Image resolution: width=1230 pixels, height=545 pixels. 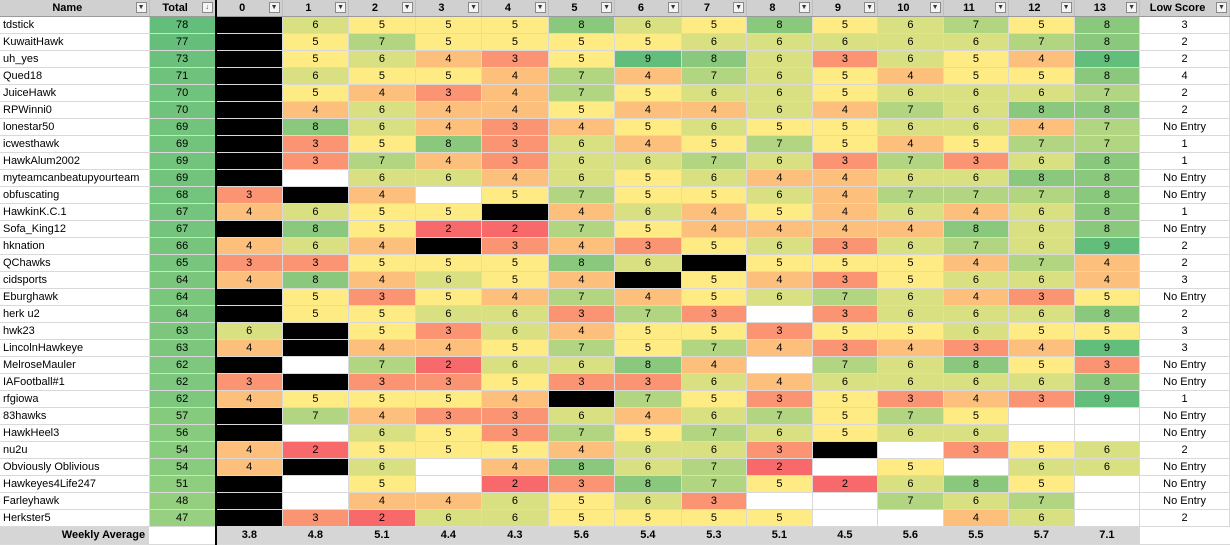 What do you see at coordinates (75, 382) in the screenshot?
I see `player-name-cell: IAFootball#1` at bounding box center [75, 382].